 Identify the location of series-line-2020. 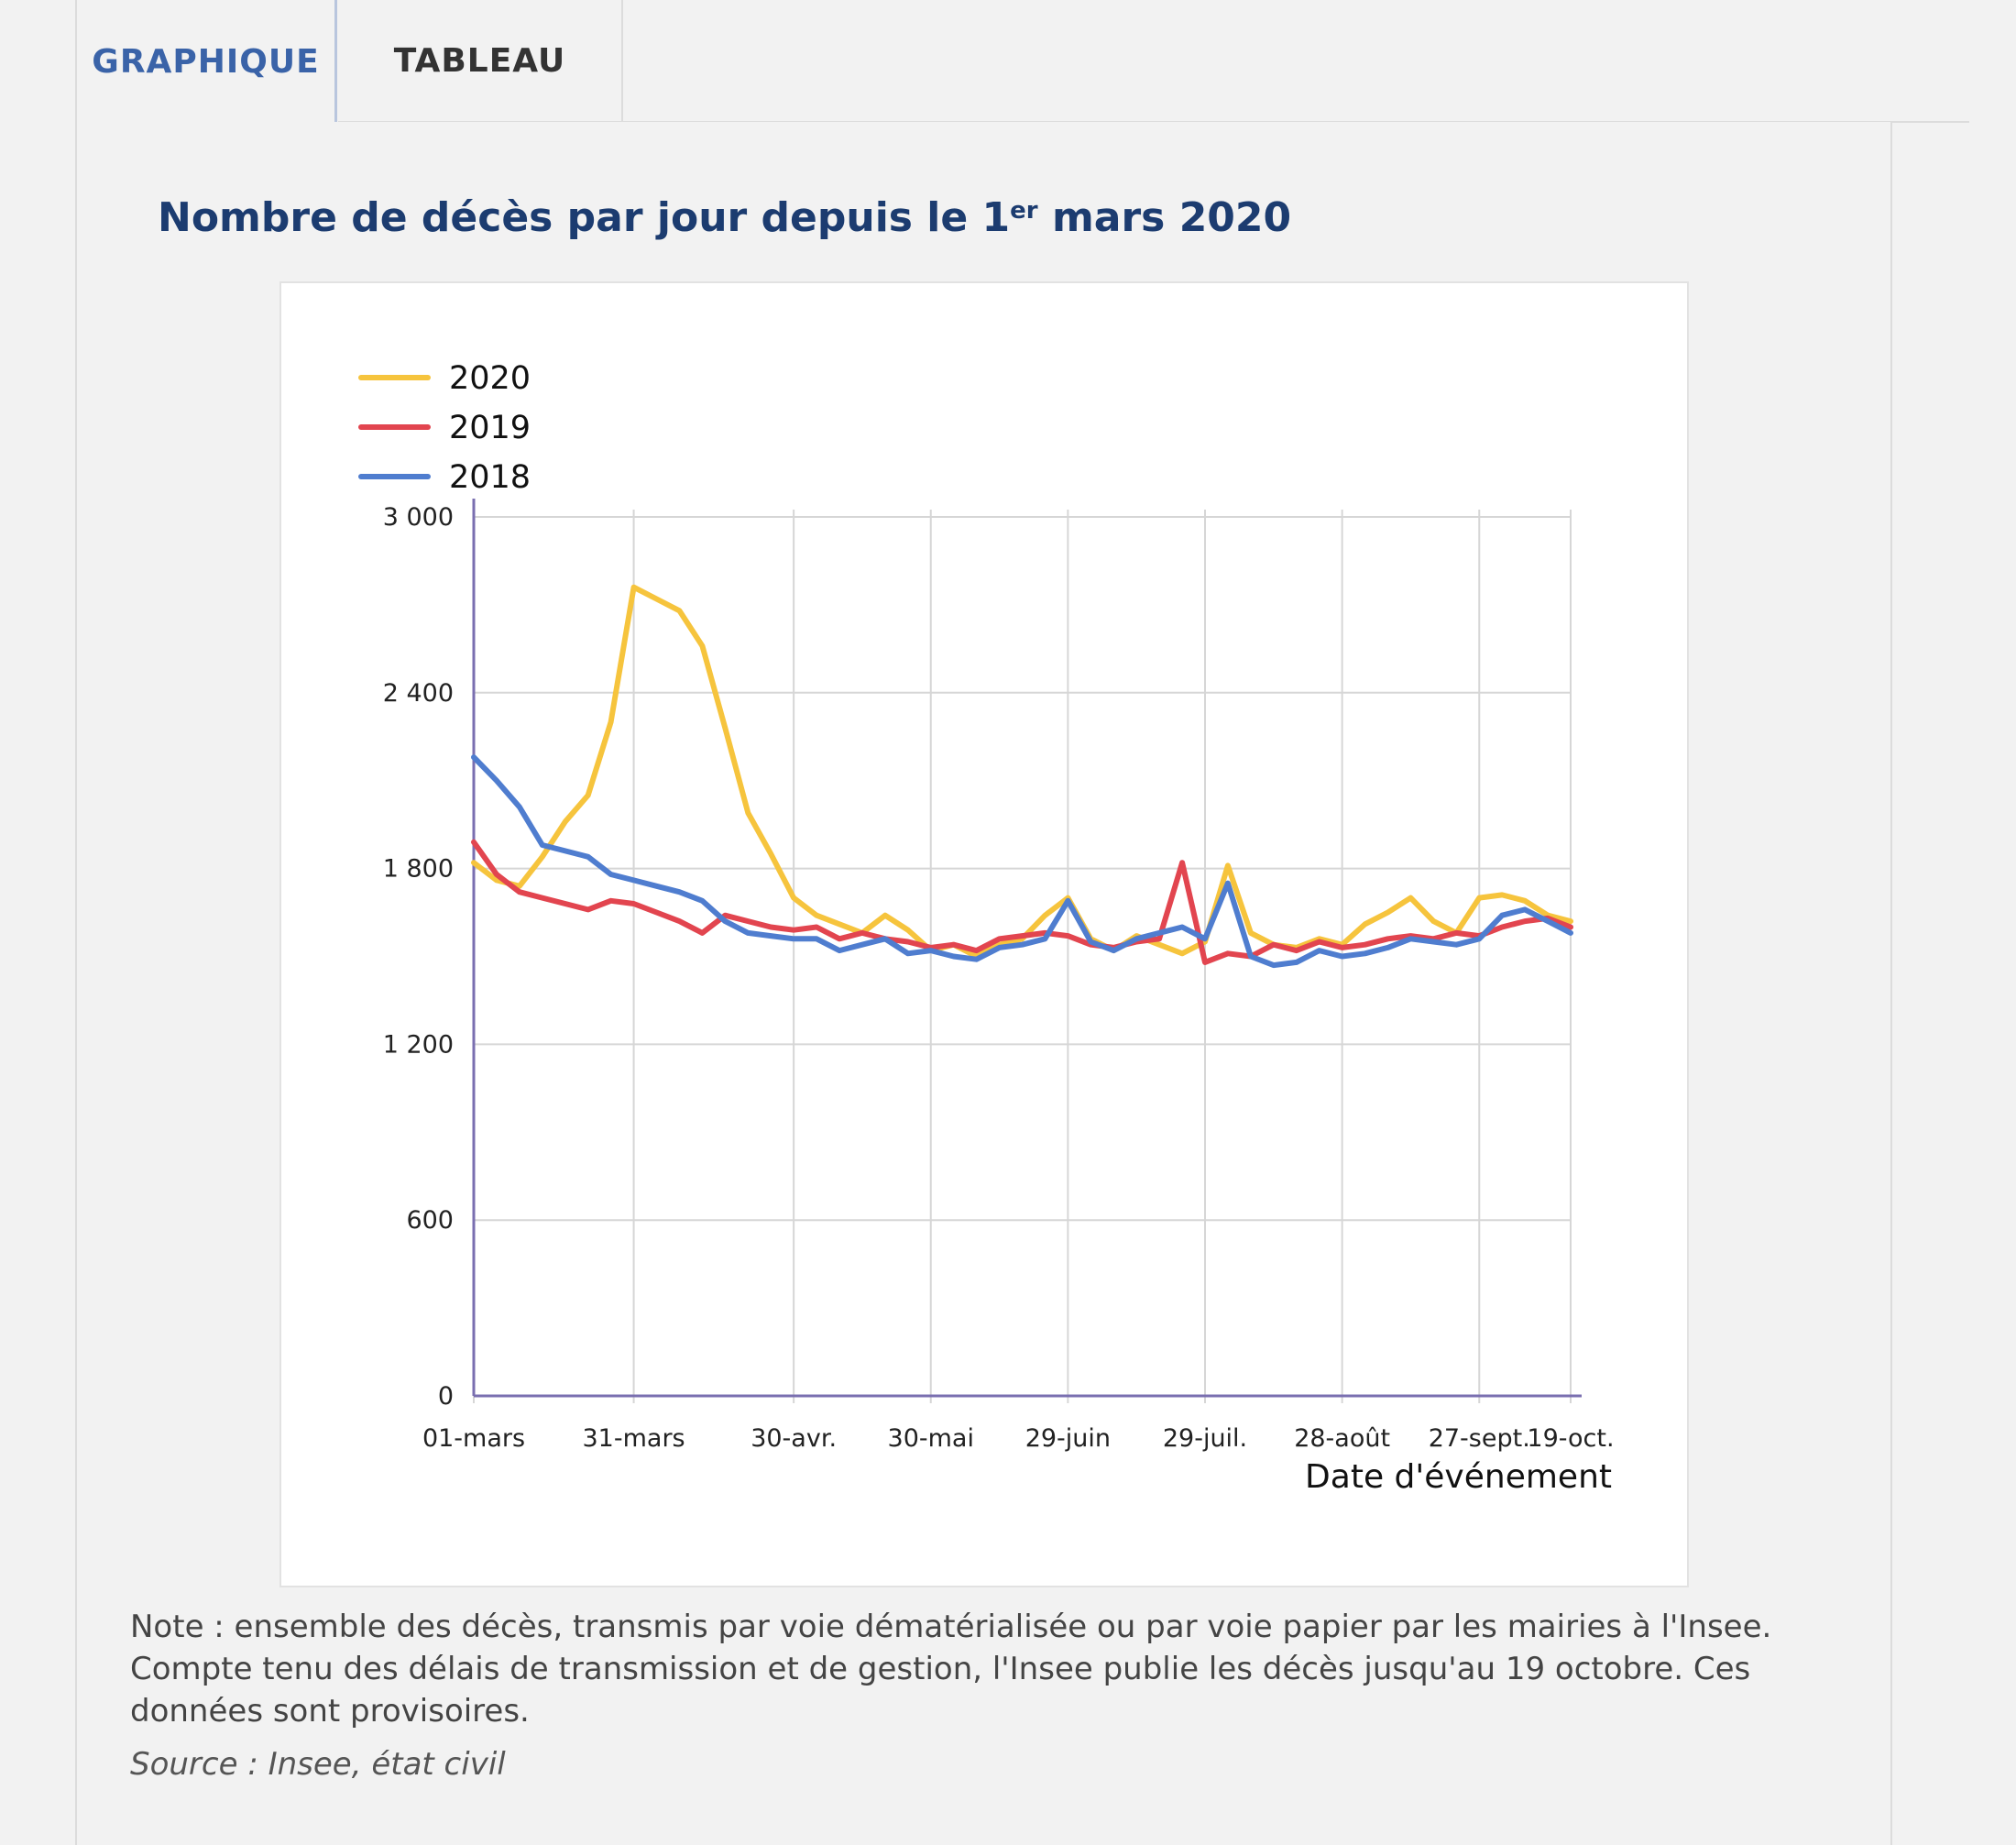
(1022, 772).